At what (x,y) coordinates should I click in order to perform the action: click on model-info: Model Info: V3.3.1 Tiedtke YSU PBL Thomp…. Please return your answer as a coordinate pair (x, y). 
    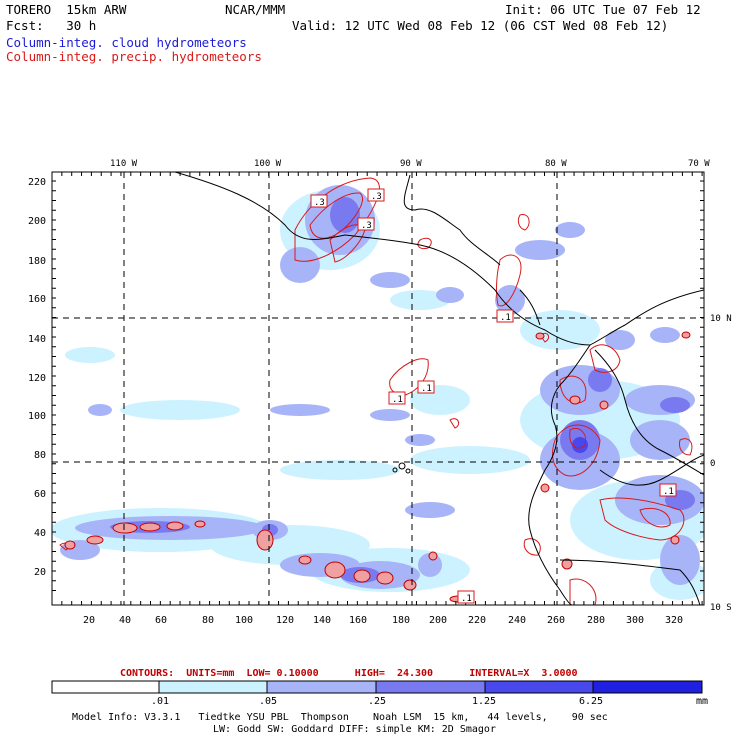
    Looking at the image, I should click on (340, 717).